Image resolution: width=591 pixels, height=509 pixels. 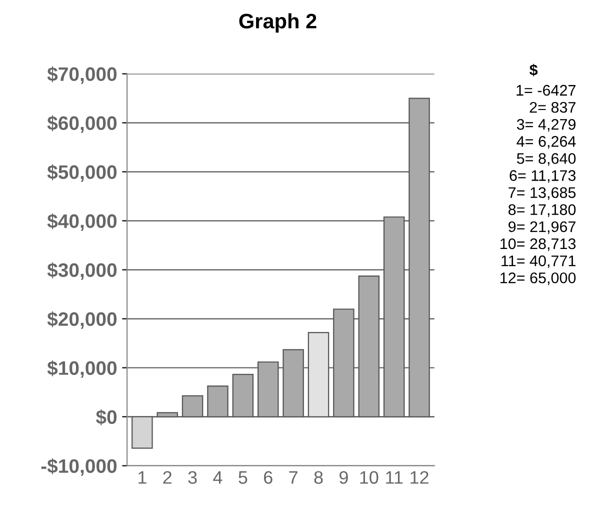 What do you see at coordinates (542, 193) in the screenshot?
I see `text: 7= 13,685` at bounding box center [542, 193].